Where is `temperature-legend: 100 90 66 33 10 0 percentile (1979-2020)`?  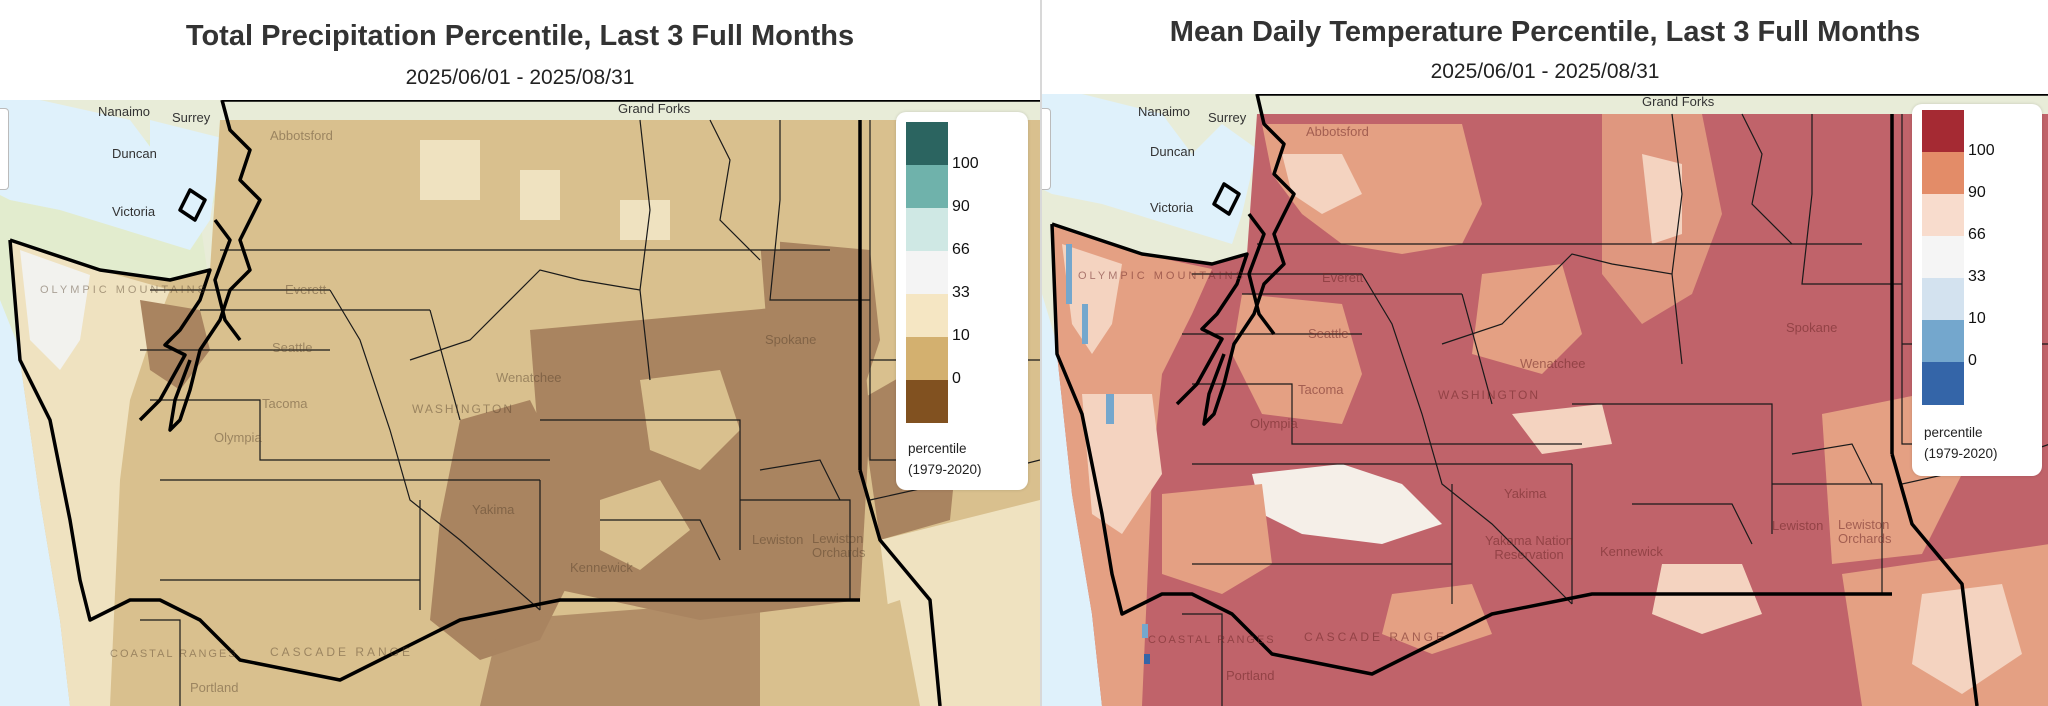 temperature-legend: 100 90 66 33 10 0 percentile (1979-2020) is located at coordinates (1977, 290).